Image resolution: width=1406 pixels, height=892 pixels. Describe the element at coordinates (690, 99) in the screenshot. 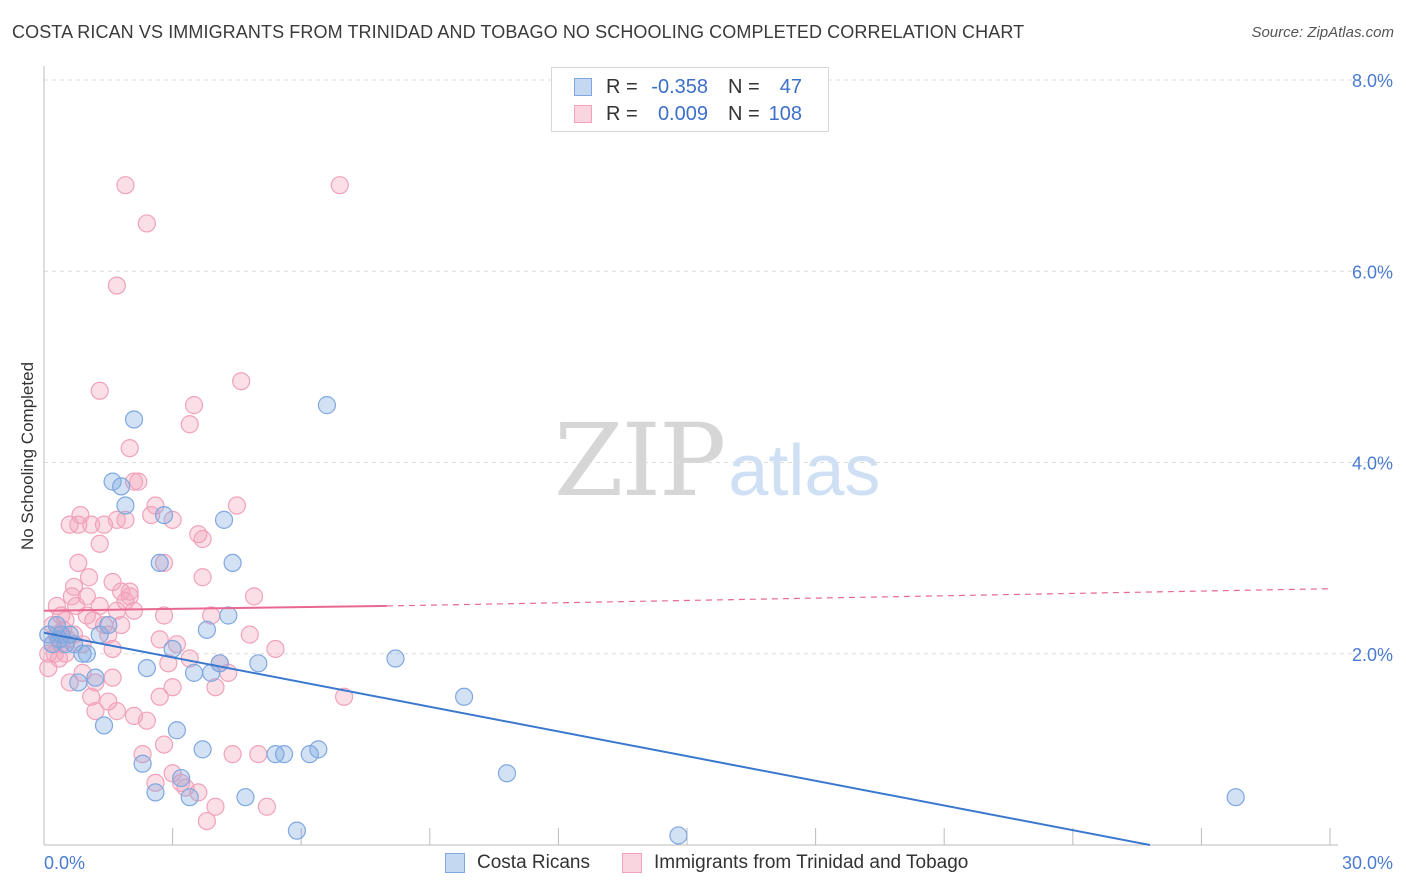

I see `correlation-legend: R = -0.358 N = 47 R = 0.009 N = 108` at that location.